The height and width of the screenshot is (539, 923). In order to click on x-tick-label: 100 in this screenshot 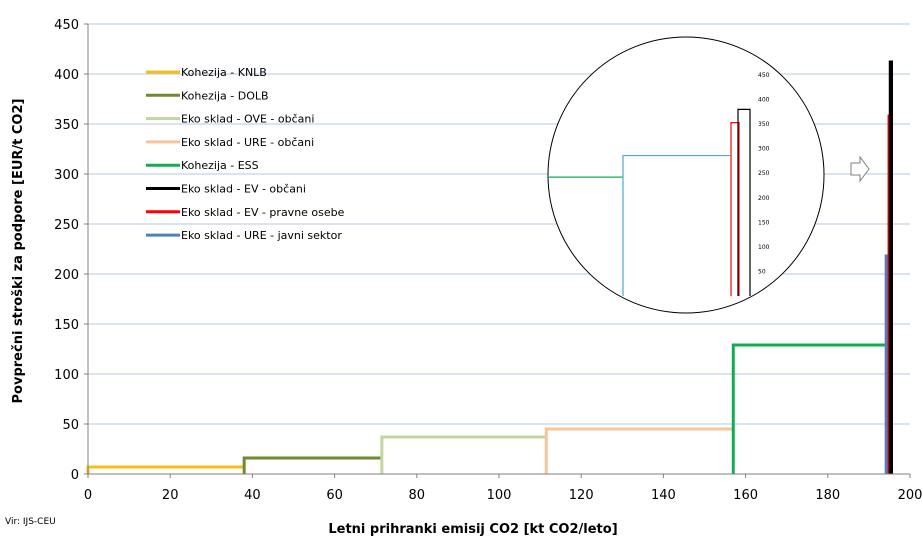, I will do `click(499, 495)`.